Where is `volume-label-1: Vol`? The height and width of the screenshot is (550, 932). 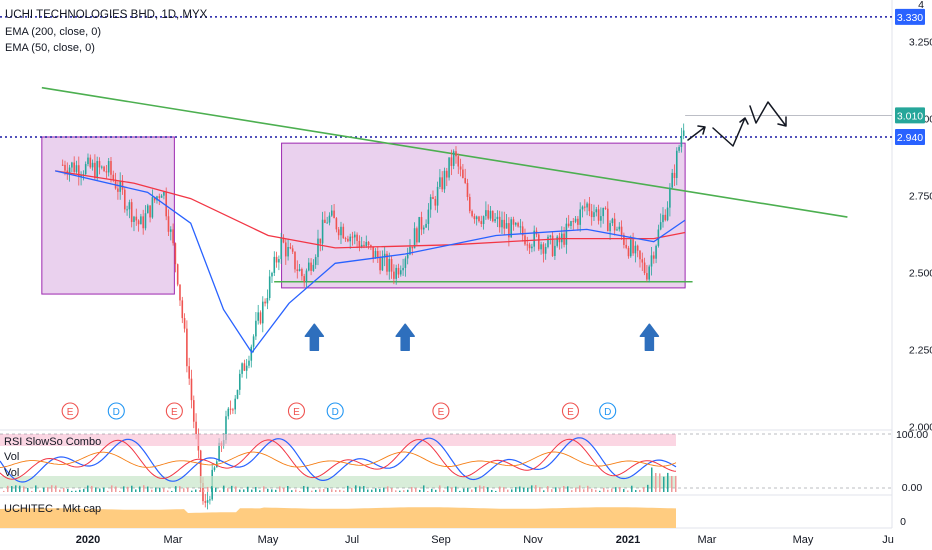
volume-label-1: Vol is located at coordinates (12, 457).